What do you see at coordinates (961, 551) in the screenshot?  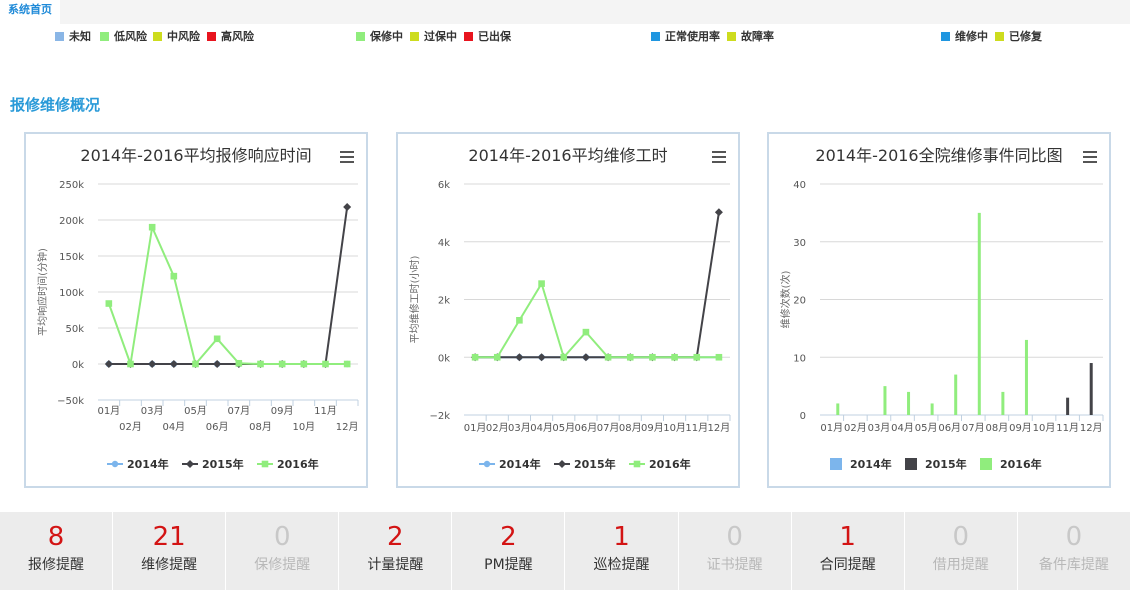 I see `reminder-borrowing: 0 借用提醒` at bounding box center [961, 551].